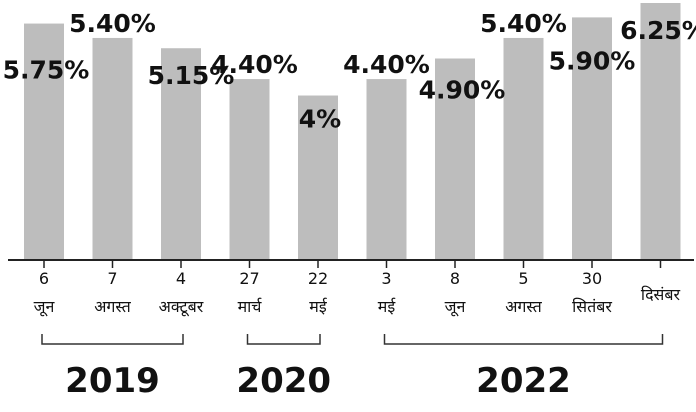 The image size is (696, 412). I want to click on data-label-0: 5.75%, so click(46, 70).